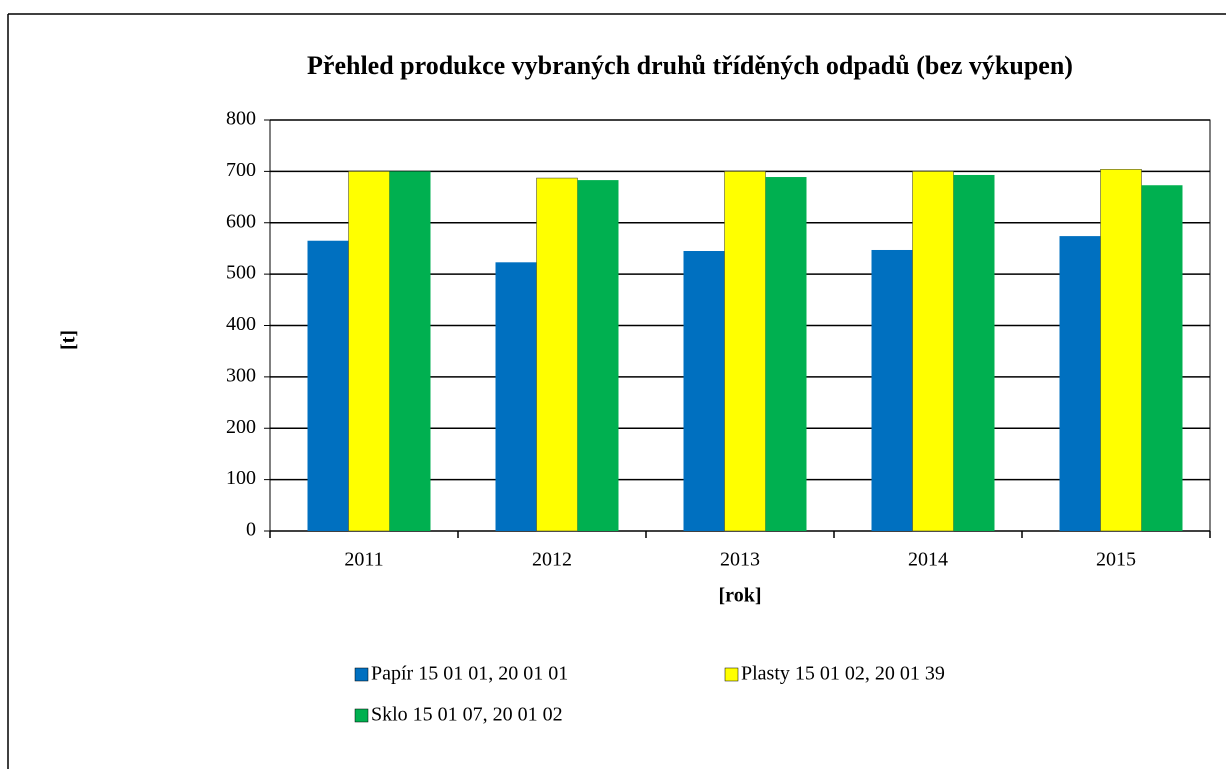 The width and height of the screenshot is (1226, 769). I want to click on legend-label: Papír 15 01 01, 20 01 01, so click(469, 674).